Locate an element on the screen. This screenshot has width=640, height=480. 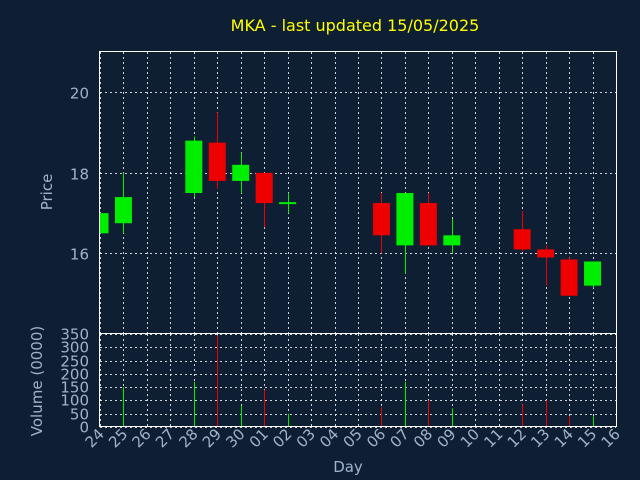
x-tick-label: 07 is located at coordinates (400, 438).